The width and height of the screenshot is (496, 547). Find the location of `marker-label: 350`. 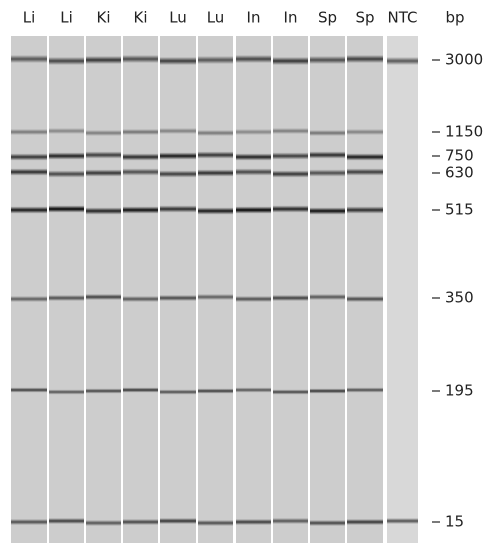

marker-label: 350 is located at coordinates (459, 298).